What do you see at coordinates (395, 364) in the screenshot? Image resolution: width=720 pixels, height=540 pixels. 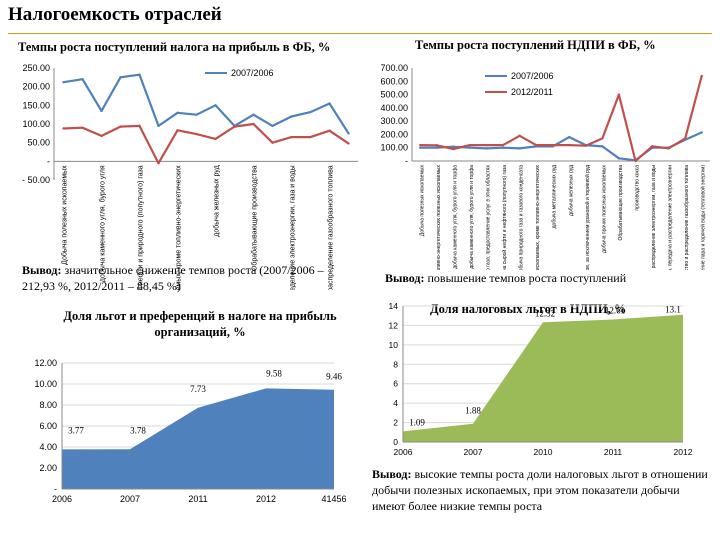 I see `c4-ytick-label: 8` at bounding box center [395, 364].